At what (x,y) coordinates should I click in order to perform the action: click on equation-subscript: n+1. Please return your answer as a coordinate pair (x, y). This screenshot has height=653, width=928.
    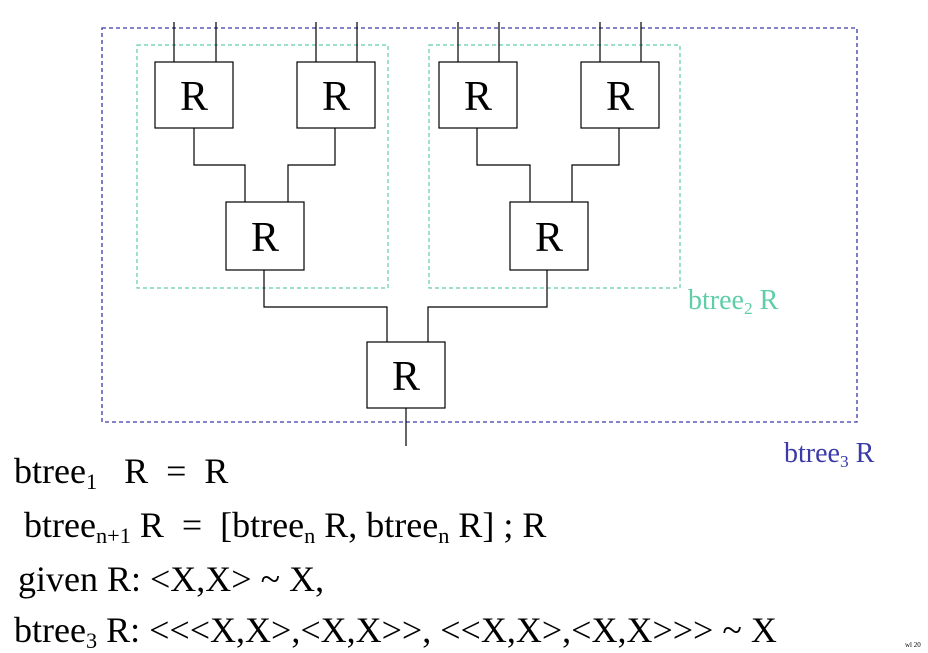
    Looking at the image, I should click on (113, 536).